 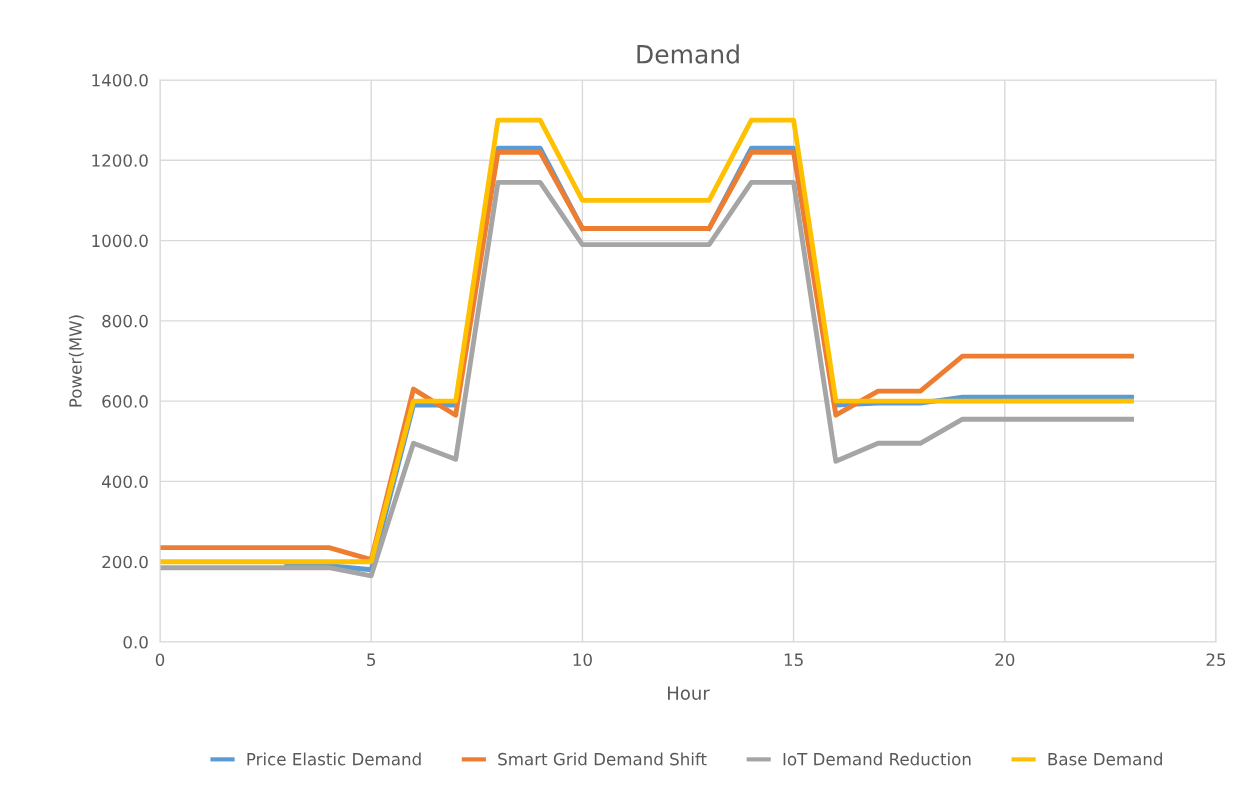 What do you see at coordinates (160, 660) in the screenshot?
I see `x-tick-label: 0` at bounding box center [160, 660].